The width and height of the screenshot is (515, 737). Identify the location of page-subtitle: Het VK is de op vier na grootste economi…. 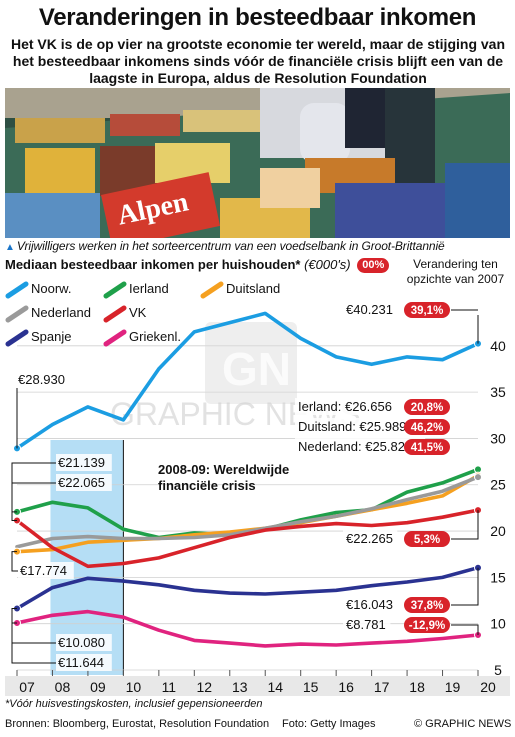
(258, 61).